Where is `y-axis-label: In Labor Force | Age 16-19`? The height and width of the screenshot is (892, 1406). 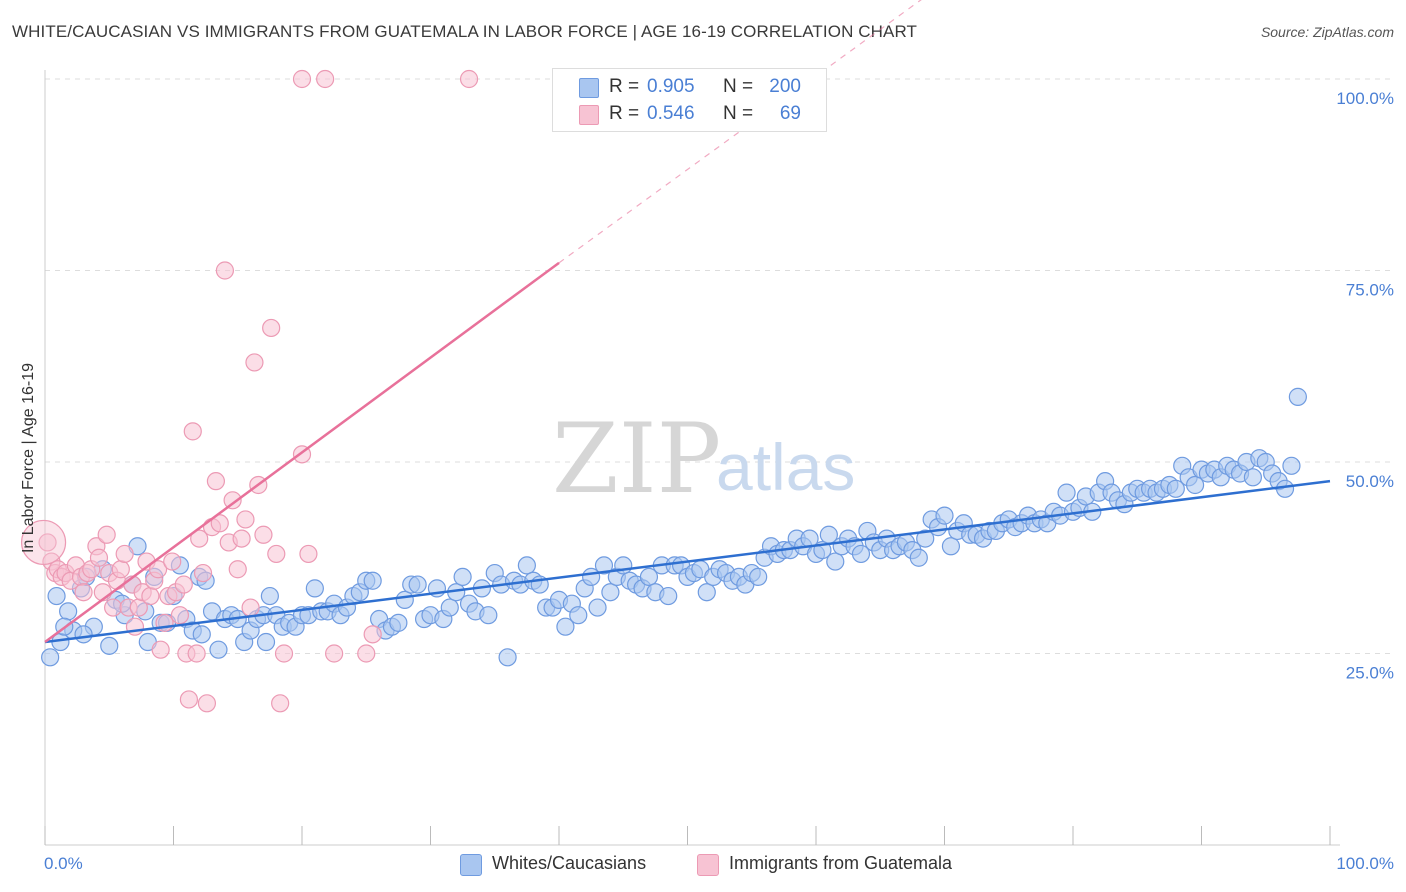 y-axis-label: In Labor Force | Age 16-19 is located at coordinates (28, 458).